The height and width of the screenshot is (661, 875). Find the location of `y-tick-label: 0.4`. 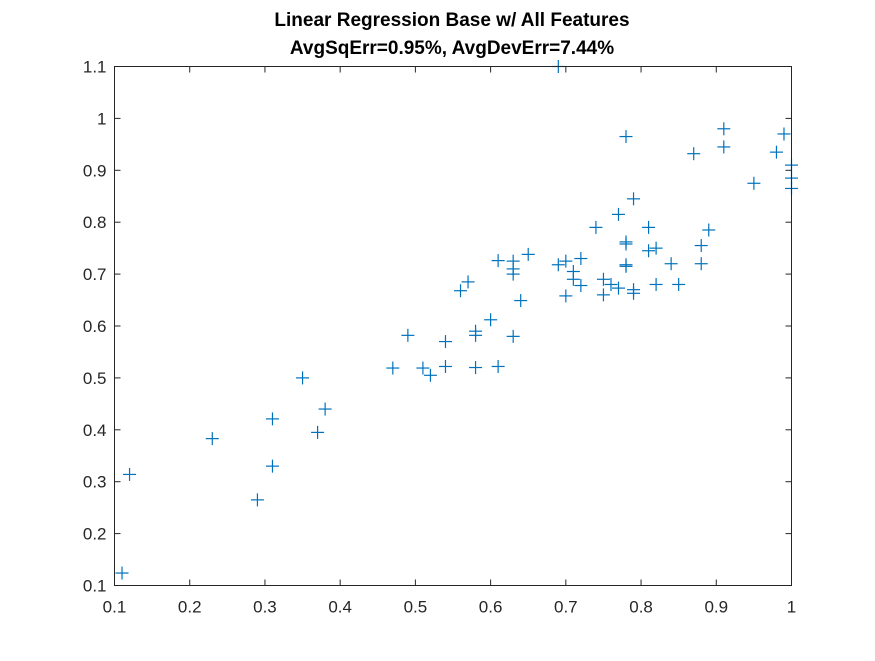

y-tick-label: 0.4 is located at coordinates (95, 430).